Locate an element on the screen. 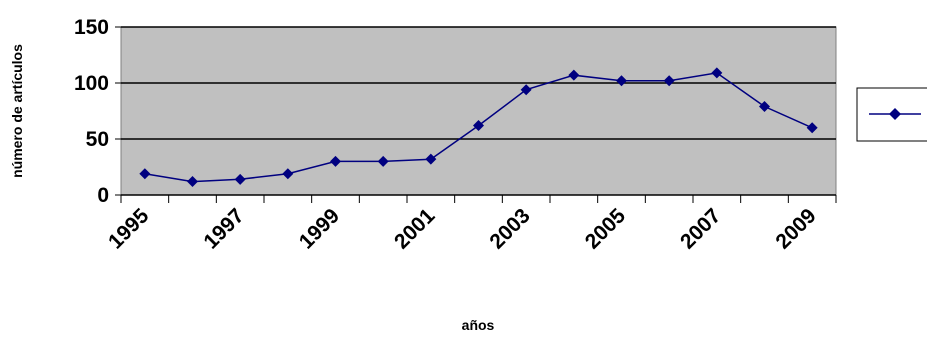  y-axis-ticks: 0 50 100 150 is located at coordinates (97, 111).